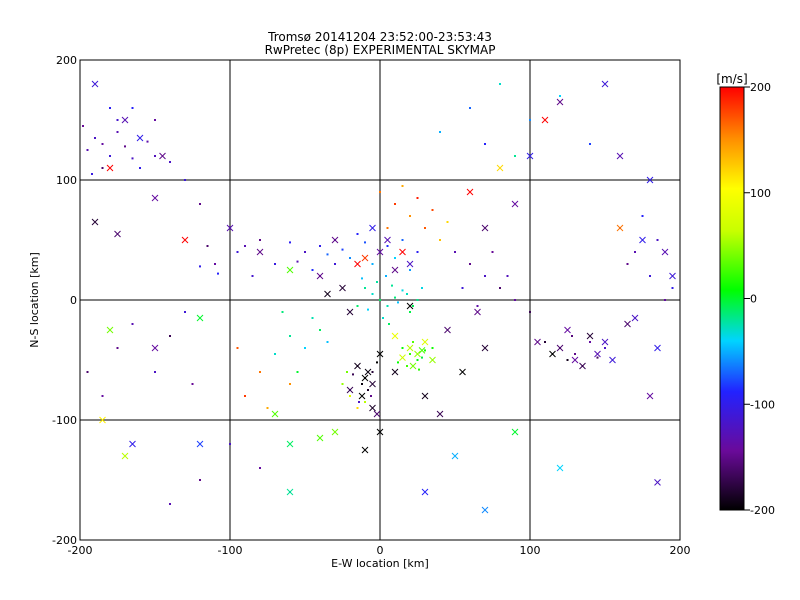 The height and width of the screenshot is (600, 800). What do you see at coordinates (80, 550) in the screenshot?
I see `x-tick-label: -200` at bounding box center [80, 550].